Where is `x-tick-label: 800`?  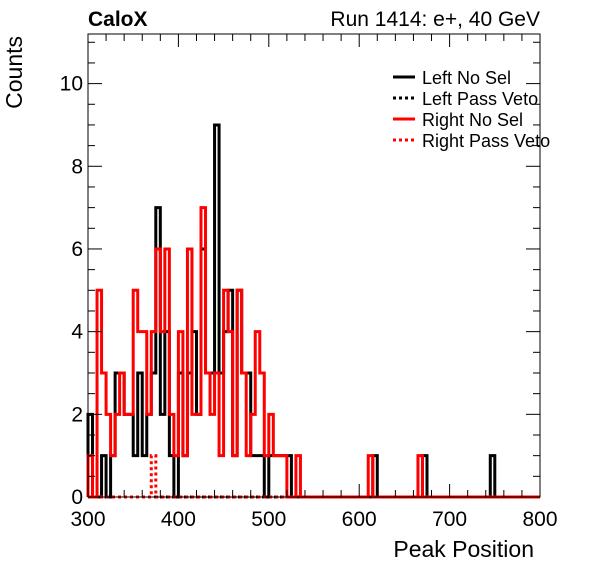 x-tick-label: 800 is located at coordinates (539, 519).